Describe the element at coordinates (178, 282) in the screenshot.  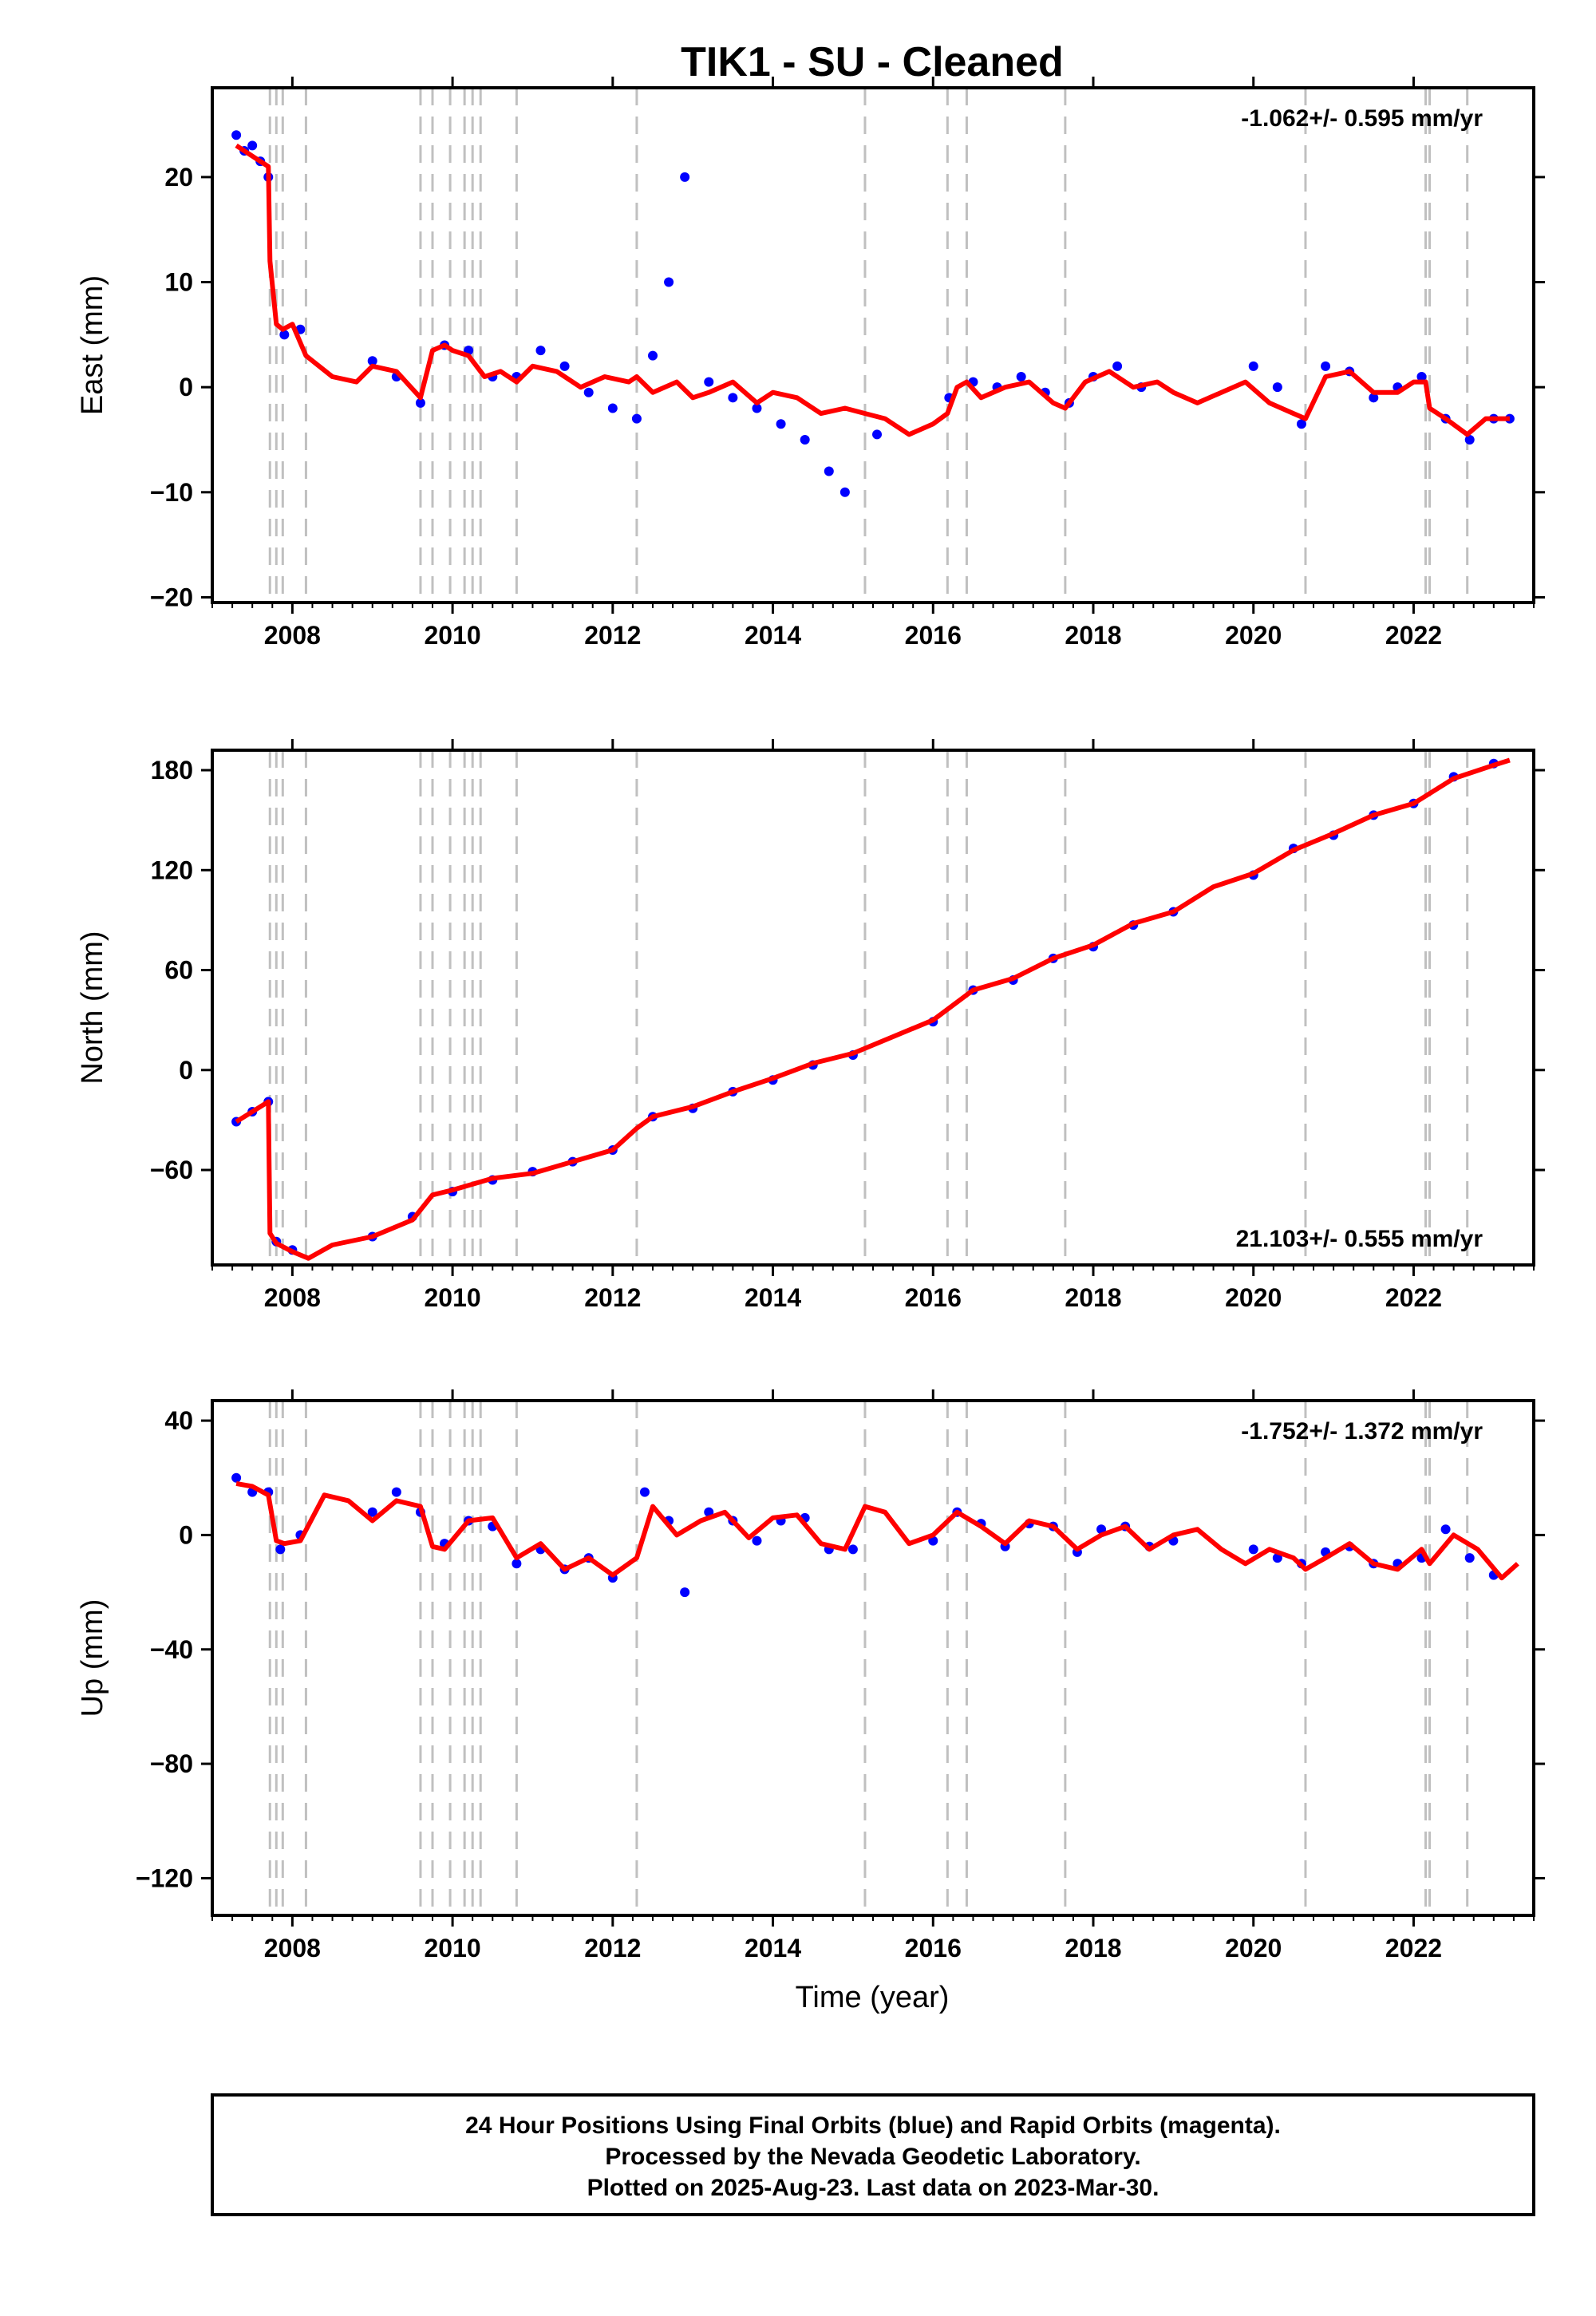
I see `y-tick-label: 10` at that location.